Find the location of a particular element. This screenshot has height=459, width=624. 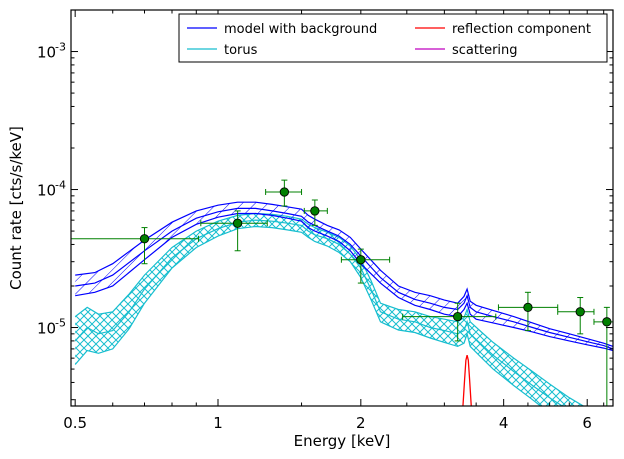

x-tick-label: 0.5 is located at coordinates (75, 423).